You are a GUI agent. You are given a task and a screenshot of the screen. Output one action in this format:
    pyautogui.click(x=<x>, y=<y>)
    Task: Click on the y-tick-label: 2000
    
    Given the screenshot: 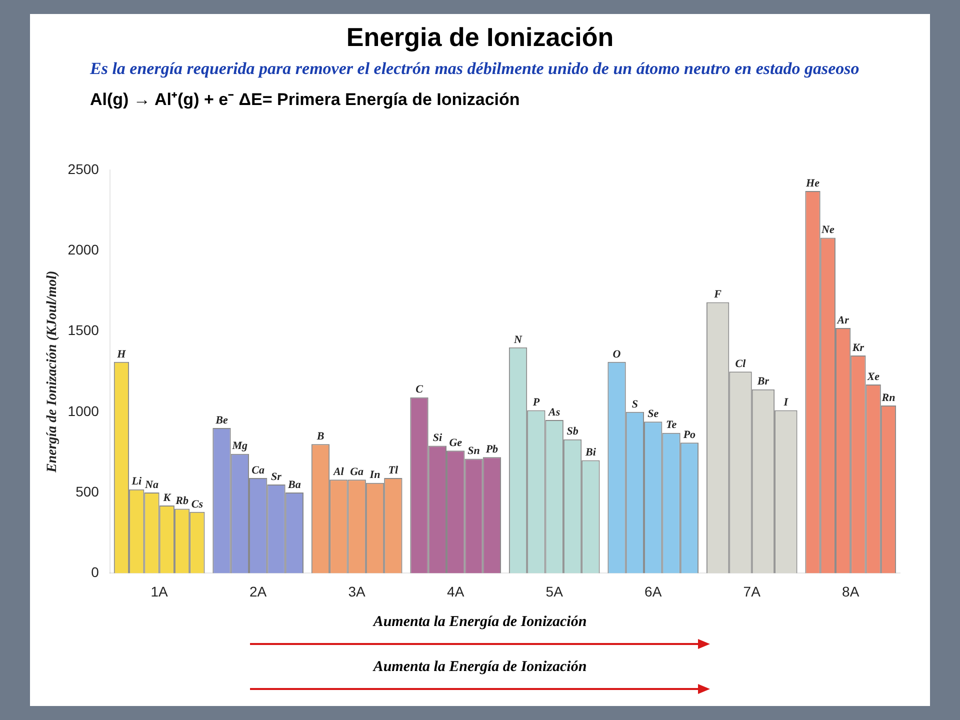 What is the action you would take?
    pyautogui.click(x=84, y=250)
    